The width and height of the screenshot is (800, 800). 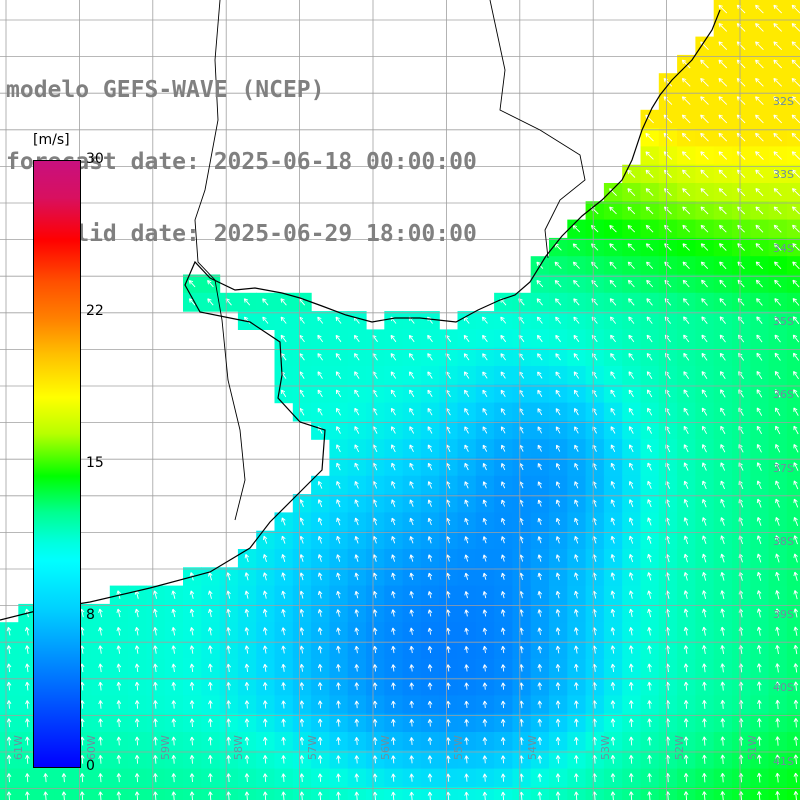 I want to click on valid-date: valid date: 2025-06-29 18:00:00, so click(x=241, y=234).